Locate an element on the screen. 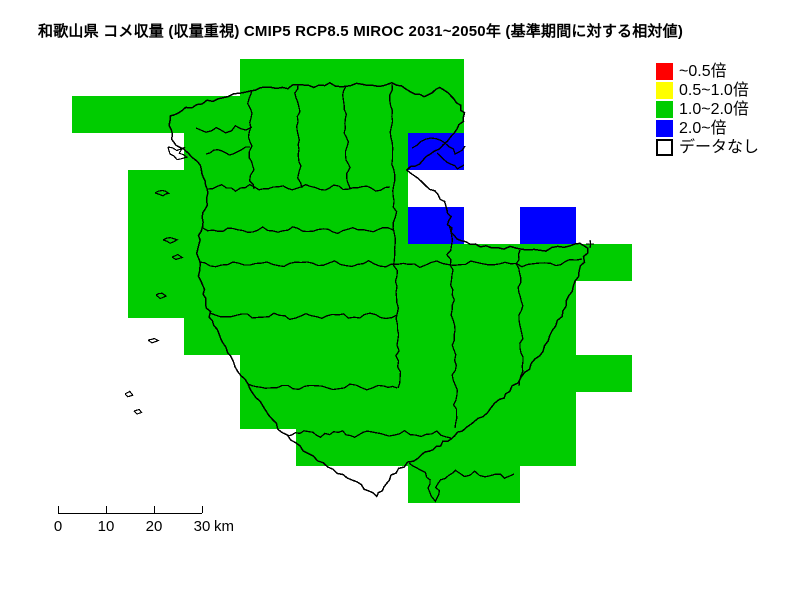 The image size is (800, 600). legend-item: 2.0~倍 is located at coordinates (707, 128).